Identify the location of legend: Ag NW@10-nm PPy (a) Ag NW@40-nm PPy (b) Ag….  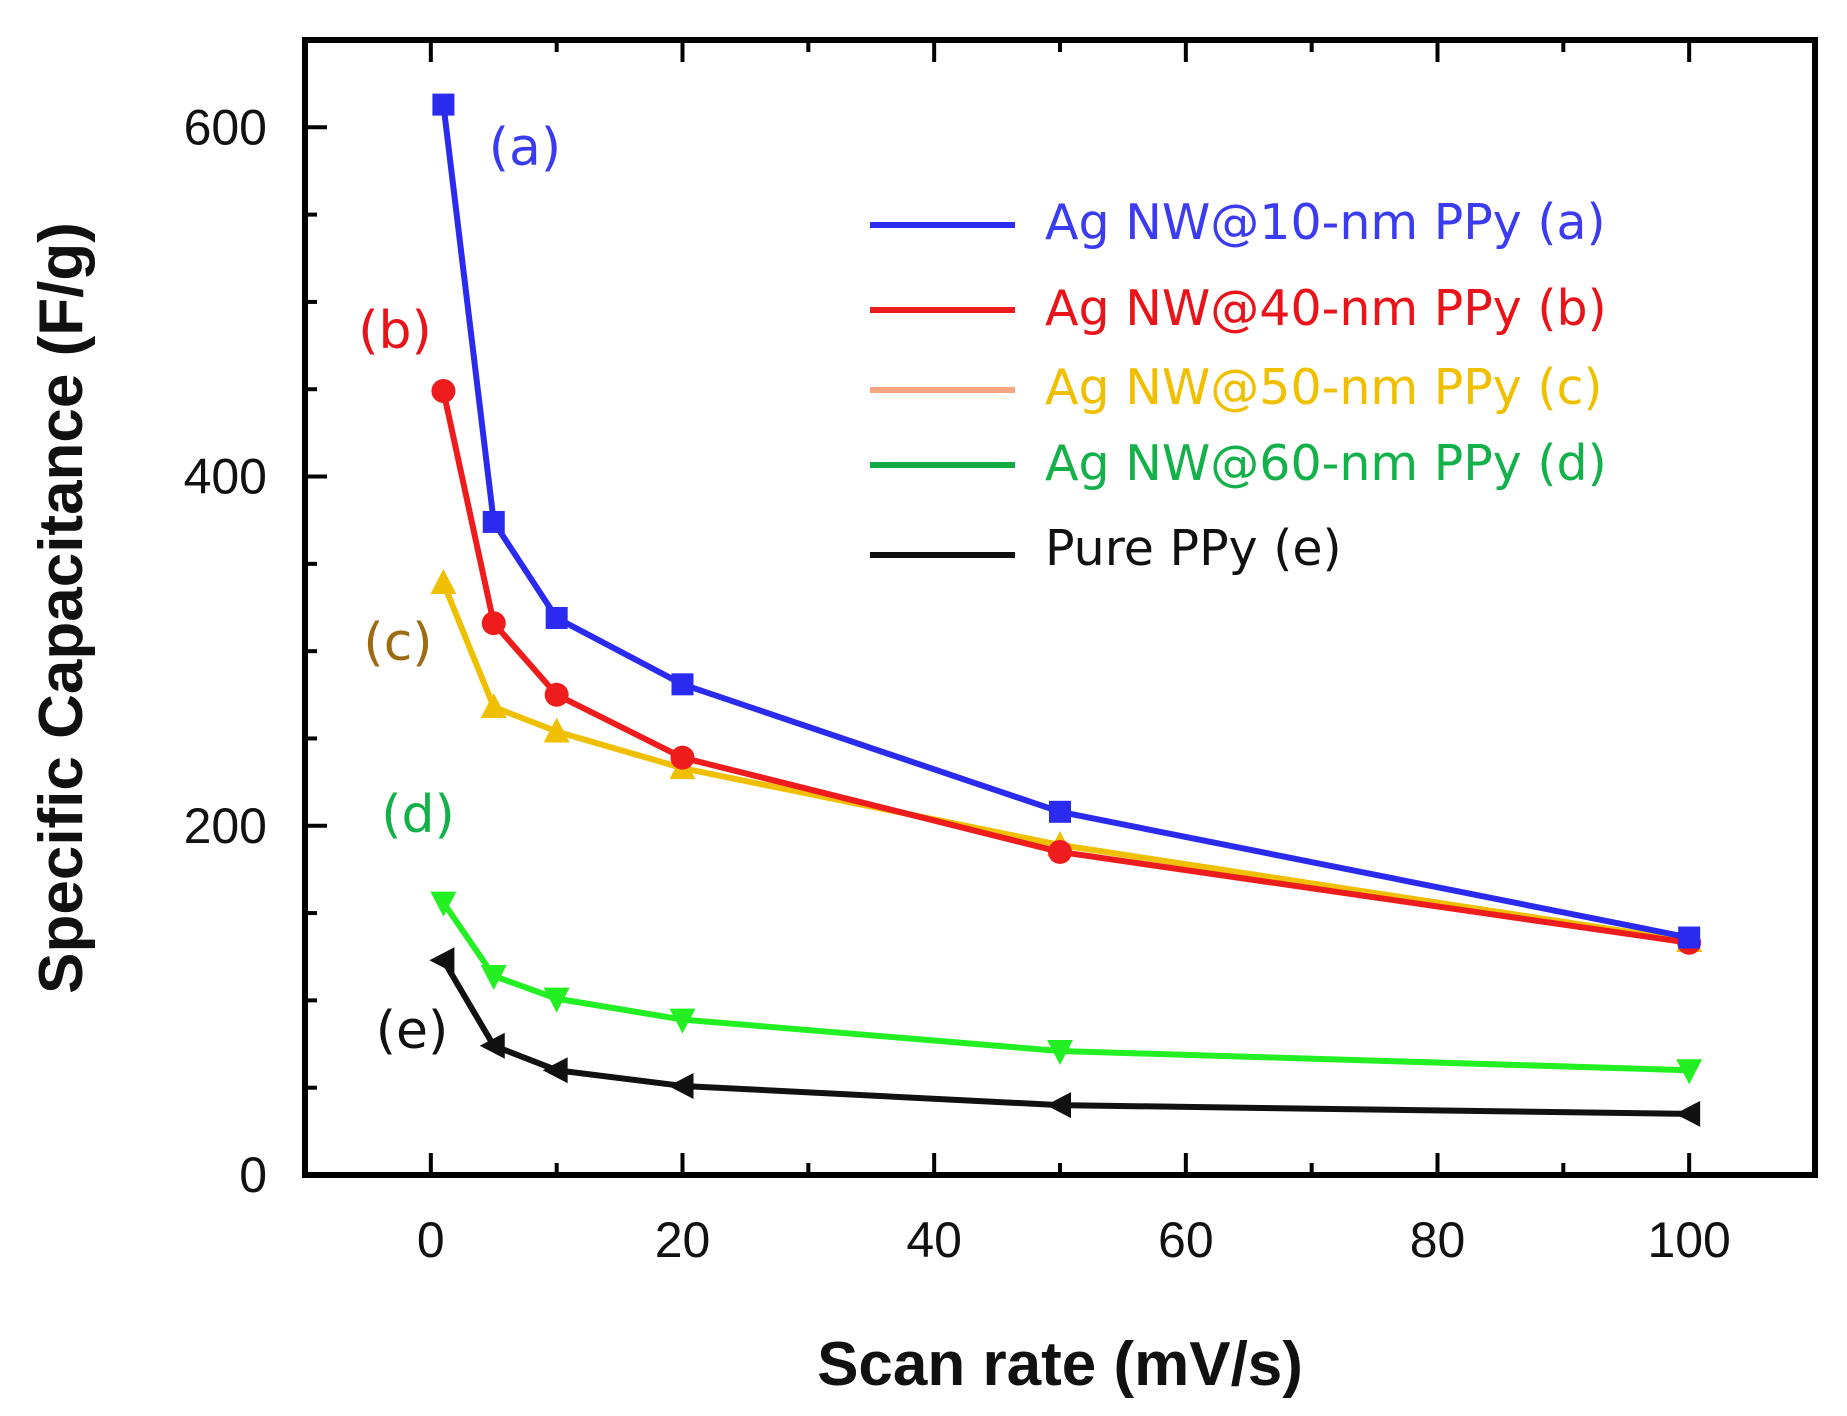
(1238, 385).